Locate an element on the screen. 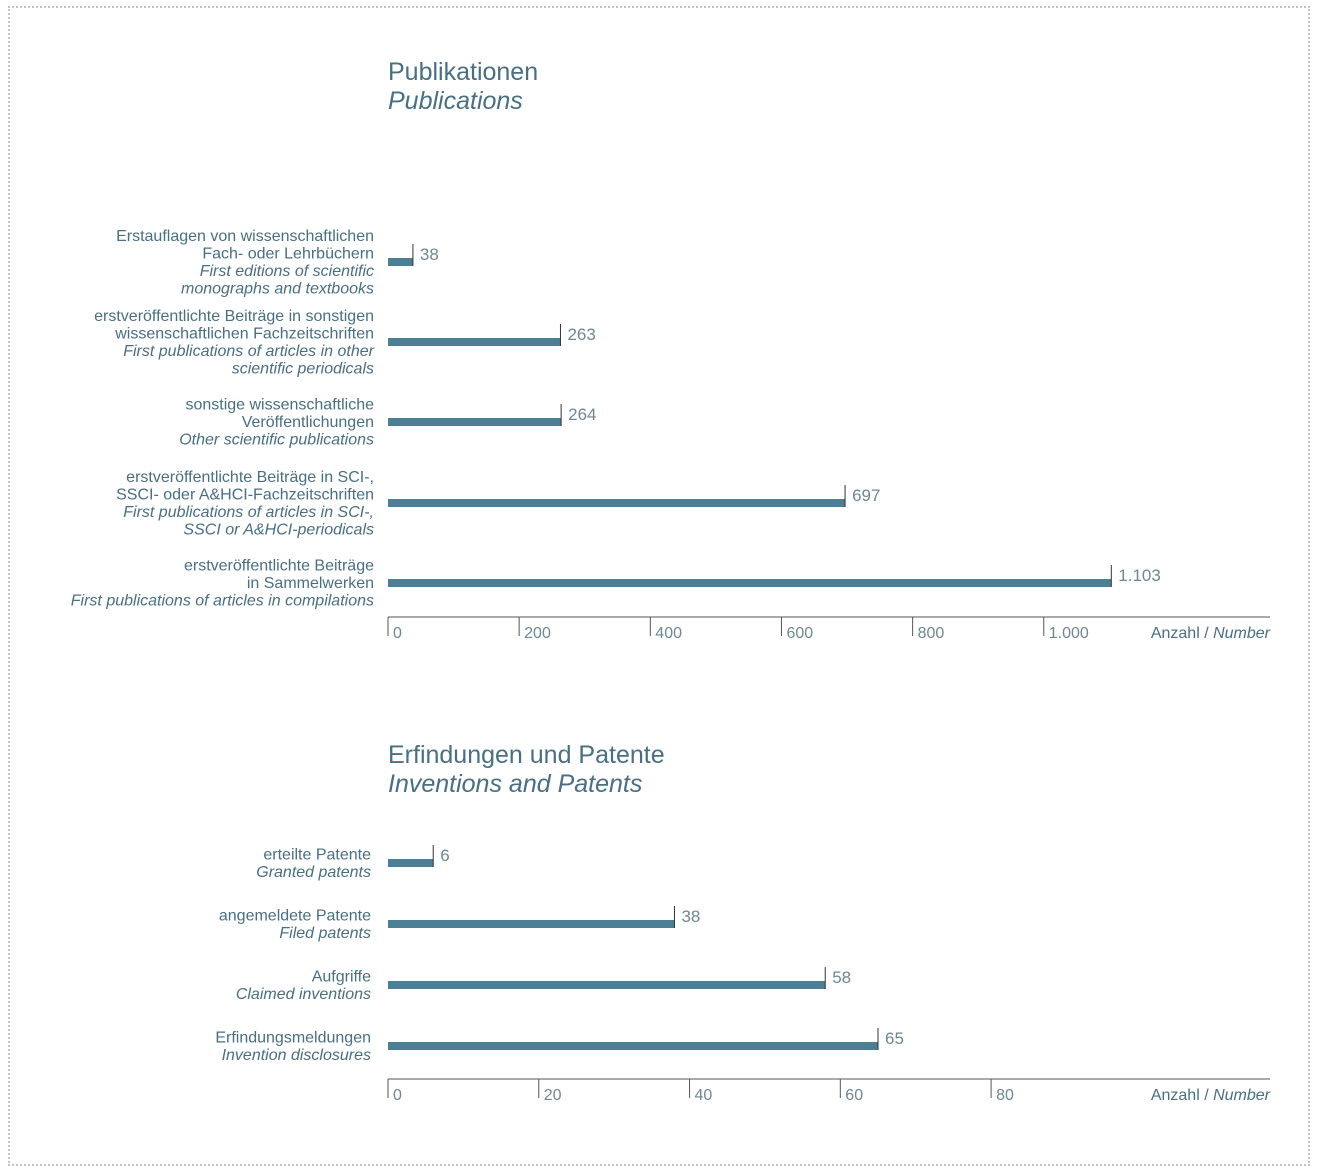  category-label-de: Erstauflagen von wissenschaftlichen is located at coordinates (245, 236).